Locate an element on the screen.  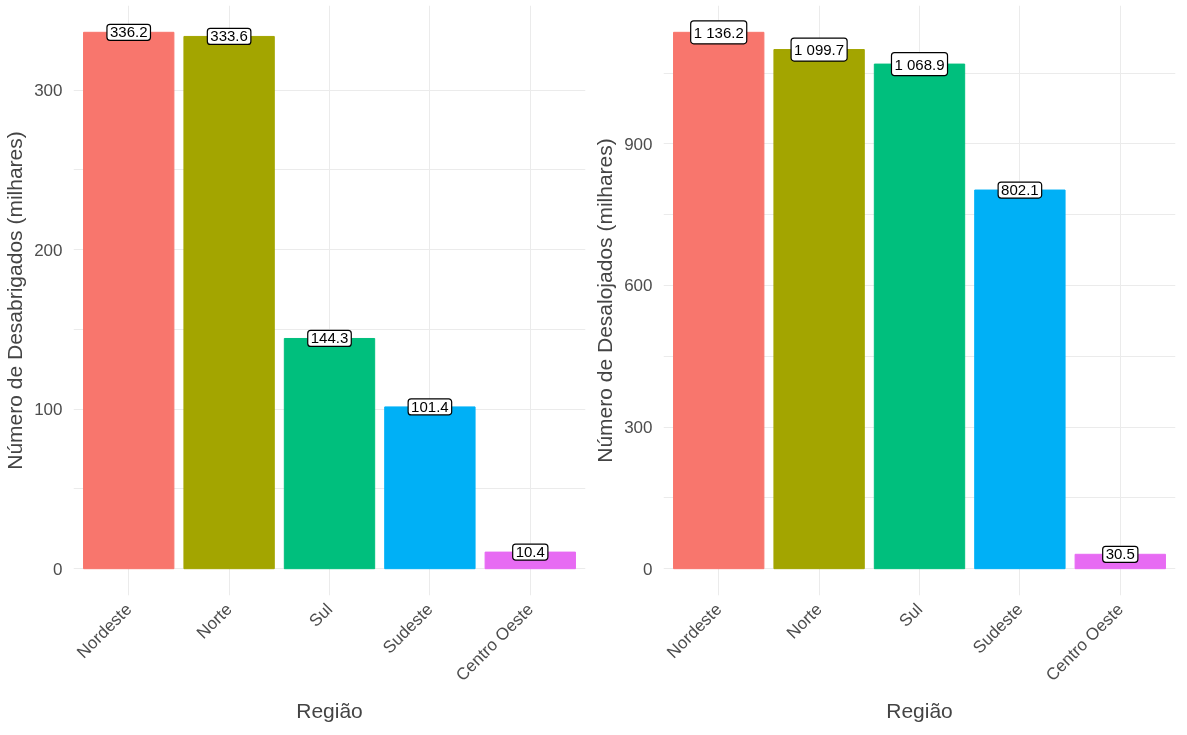
data-label: 10.4 is located at coordinates (530, 552).